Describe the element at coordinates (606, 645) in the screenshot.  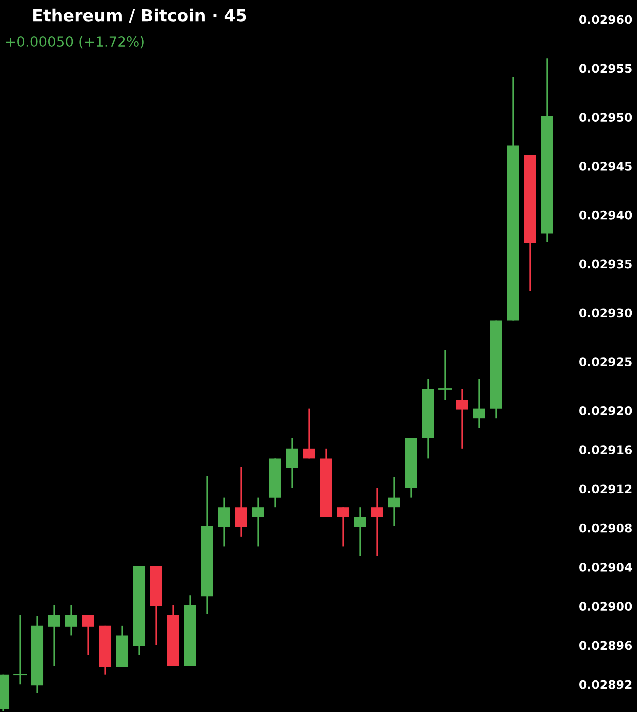
I see `y-tick-label: 0.02896` at that location.